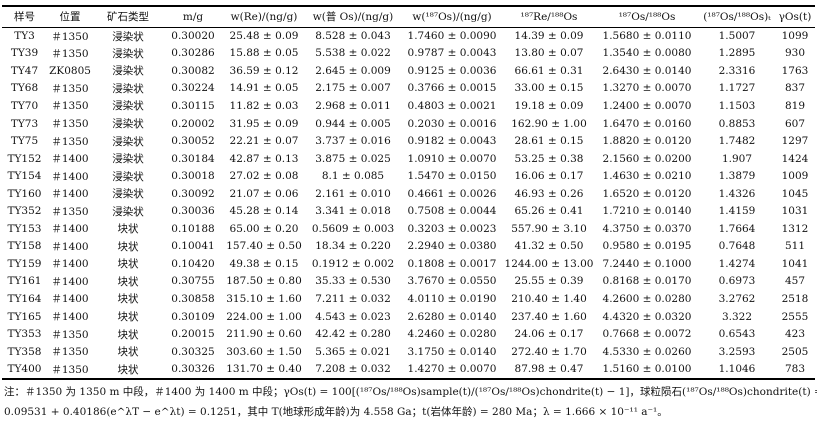 The width and height of the screenshot is (817, 424). What do you see at coordinates (647, 351) in the screenshot?
I see `cell-os-ratio: 4.5330 ± 0.0260` at bounding box center [647, 351].